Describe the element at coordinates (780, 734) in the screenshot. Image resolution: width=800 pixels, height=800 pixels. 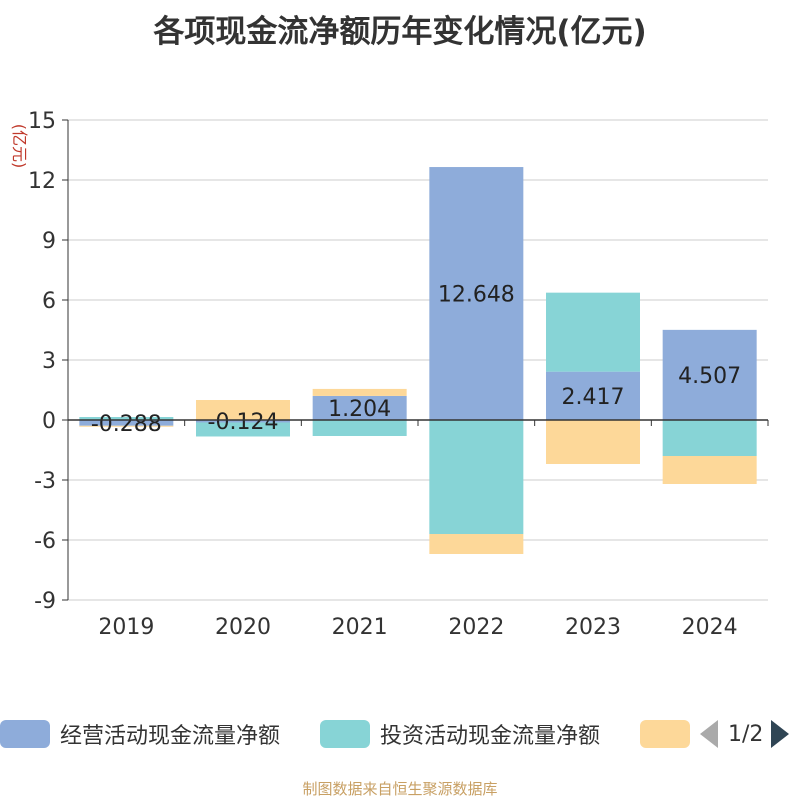
I see `legend-next-icon` at that location.